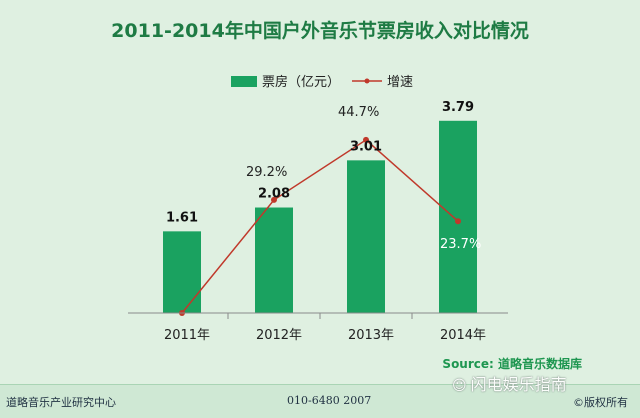 The height and width of the screenshot is (418, 640). What do you see at coordinates (274, 194) in the screenshot?
I see `bar-value-label-2012: 2.08` at bounding box center [274, 194].